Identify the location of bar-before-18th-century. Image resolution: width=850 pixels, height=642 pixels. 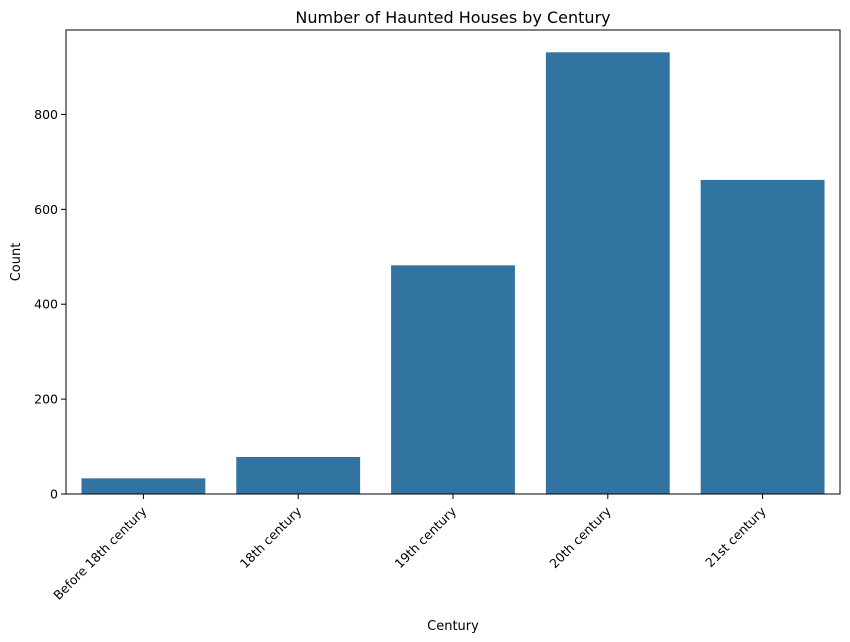
(143, 486).